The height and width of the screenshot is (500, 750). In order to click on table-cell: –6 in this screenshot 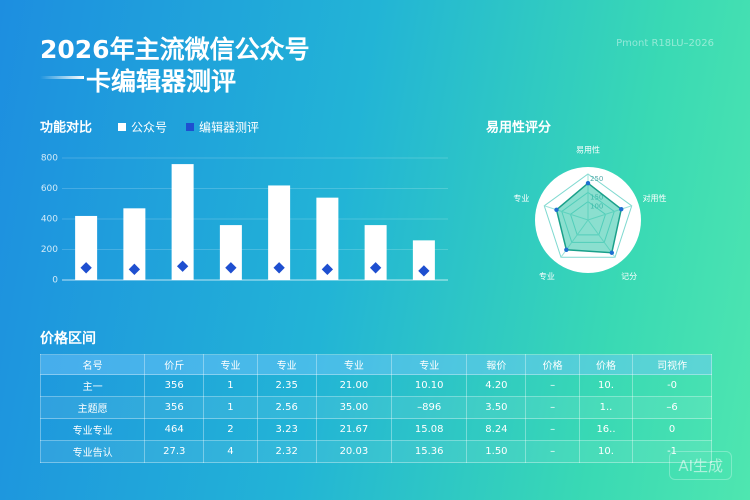, I will do `click(672, 407)`.